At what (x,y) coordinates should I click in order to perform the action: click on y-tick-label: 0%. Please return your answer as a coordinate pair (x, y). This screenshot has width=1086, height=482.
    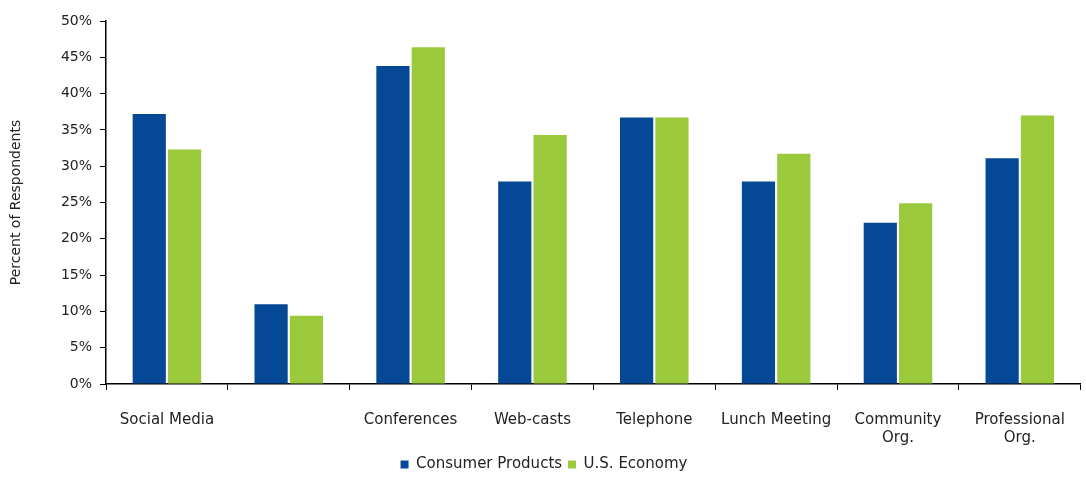
    Looking at the image, I should click on (80, 382).